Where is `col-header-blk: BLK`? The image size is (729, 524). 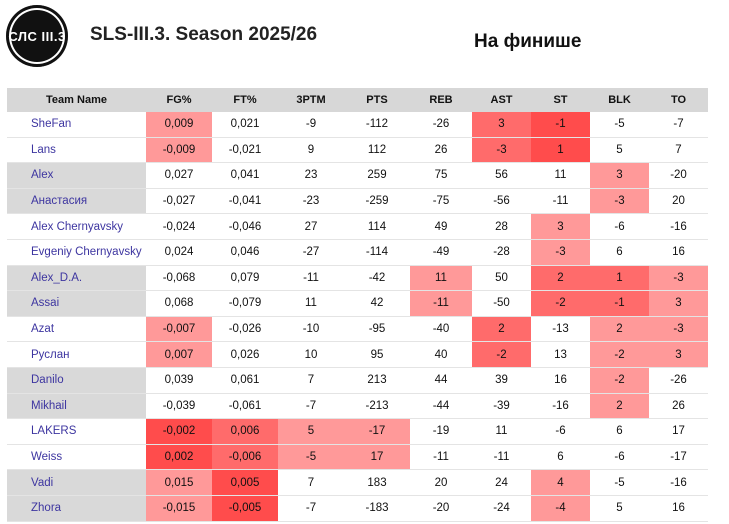
col-header-blk: BLK is located at coordinates (619, 100).